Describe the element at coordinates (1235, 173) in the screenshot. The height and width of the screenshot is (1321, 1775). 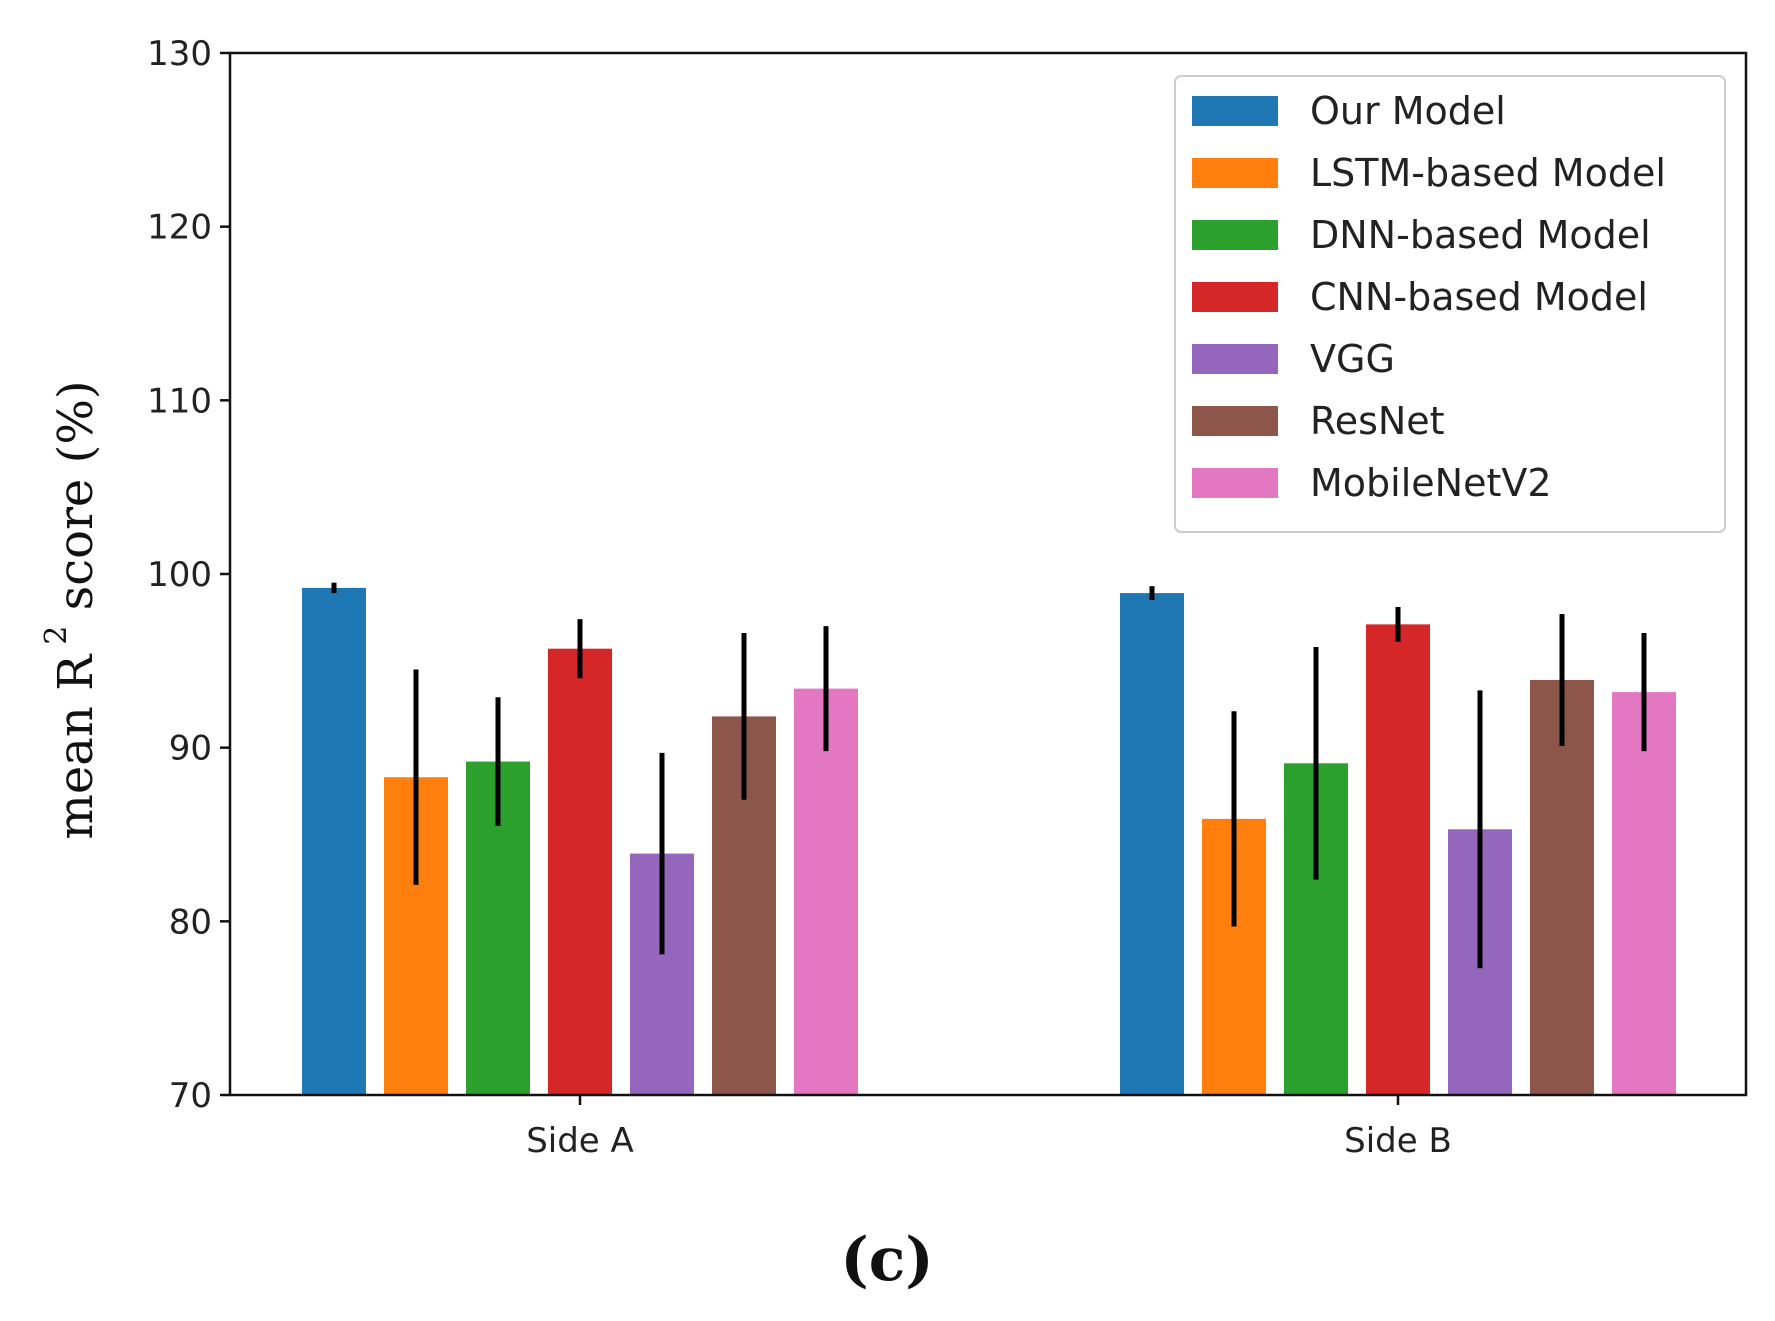
I see `legend-swatch-lstm-based-model` at that location.